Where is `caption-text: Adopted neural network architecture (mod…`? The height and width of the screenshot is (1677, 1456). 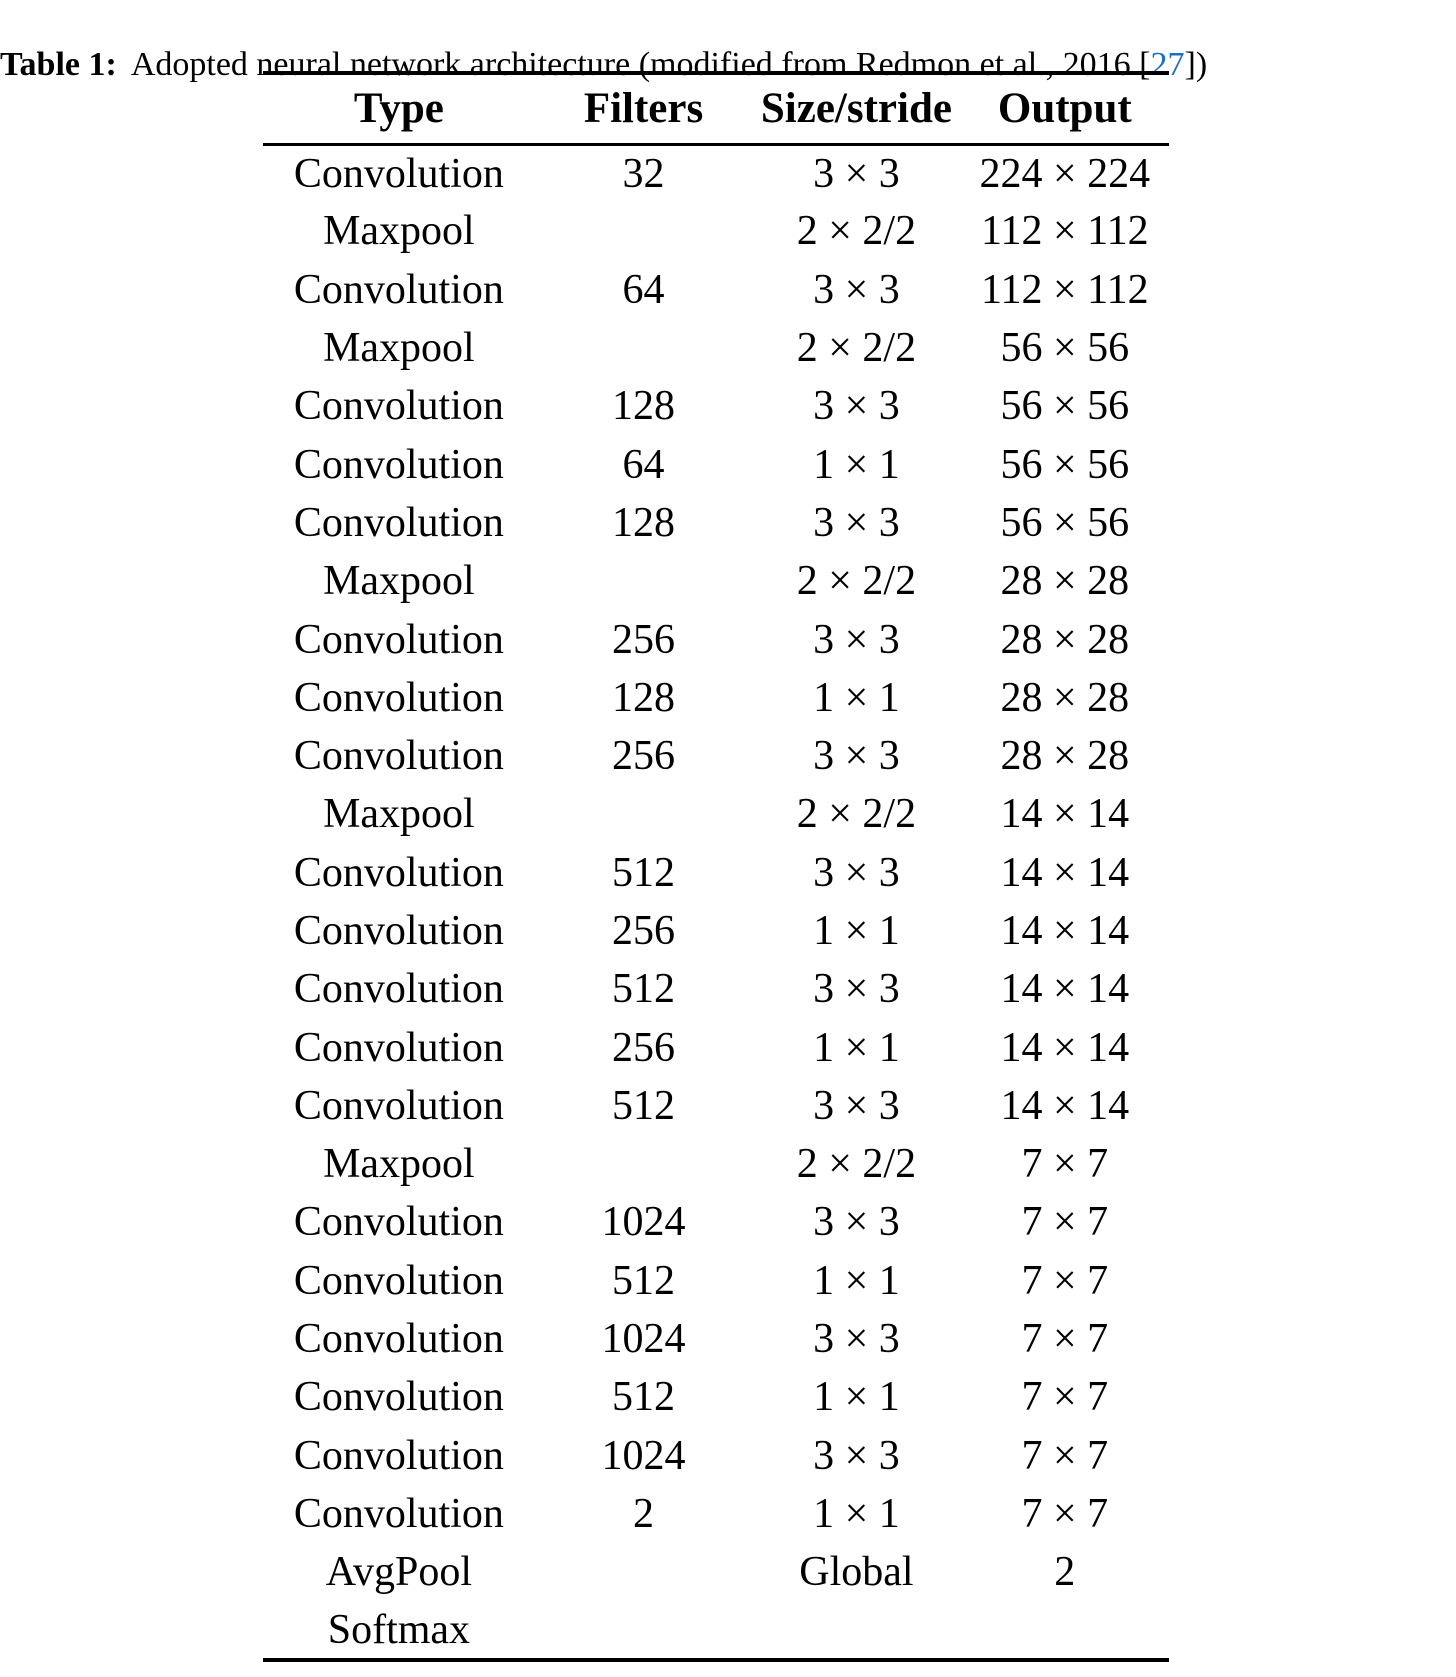
caption-text: Adopted neural network architecture (mod… is located at coordinates (640, 64).